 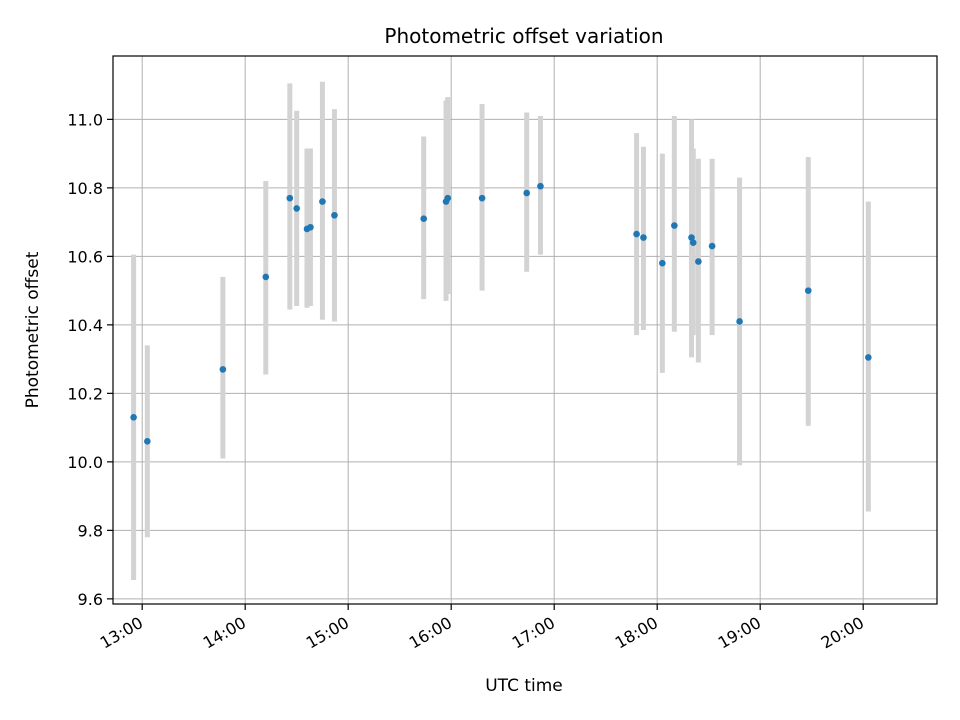 I want to click on x-tick-label: 14:00, so click(x=224, y=633).